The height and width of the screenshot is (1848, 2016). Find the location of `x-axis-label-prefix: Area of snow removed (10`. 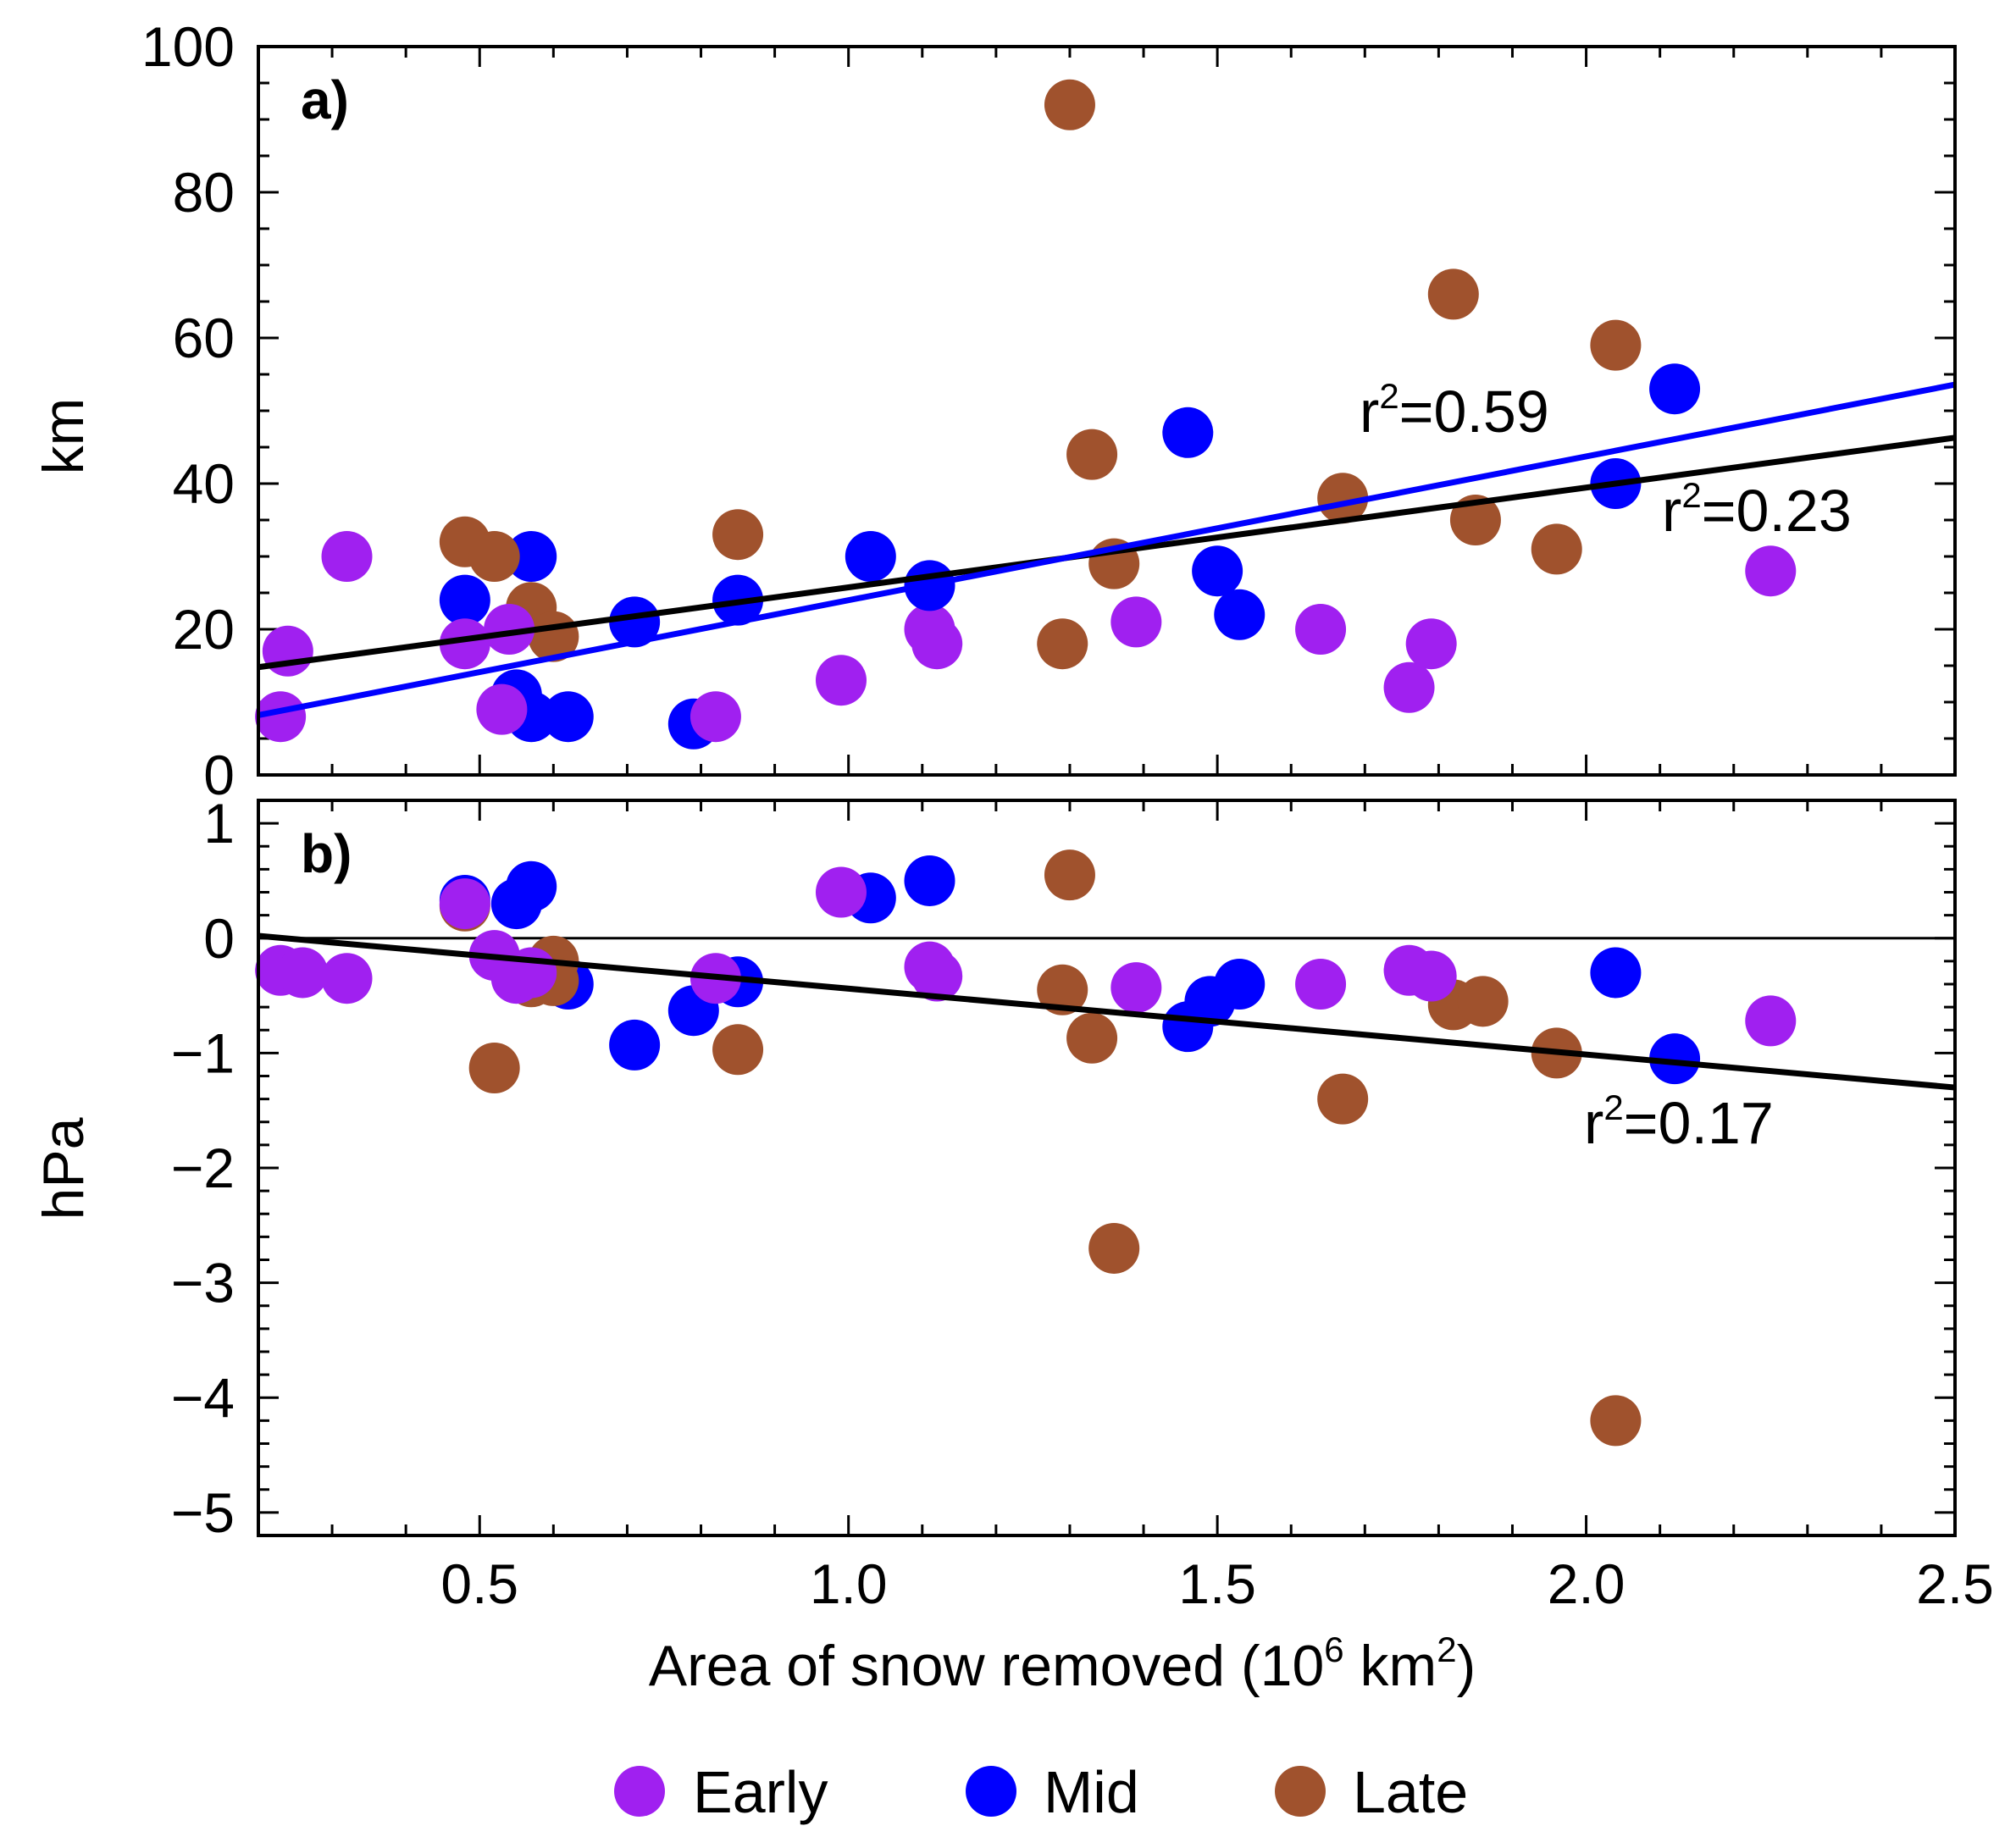

x-axis-label-prefix: Area of snow removed (10 is located at coordinates (987, 1666).